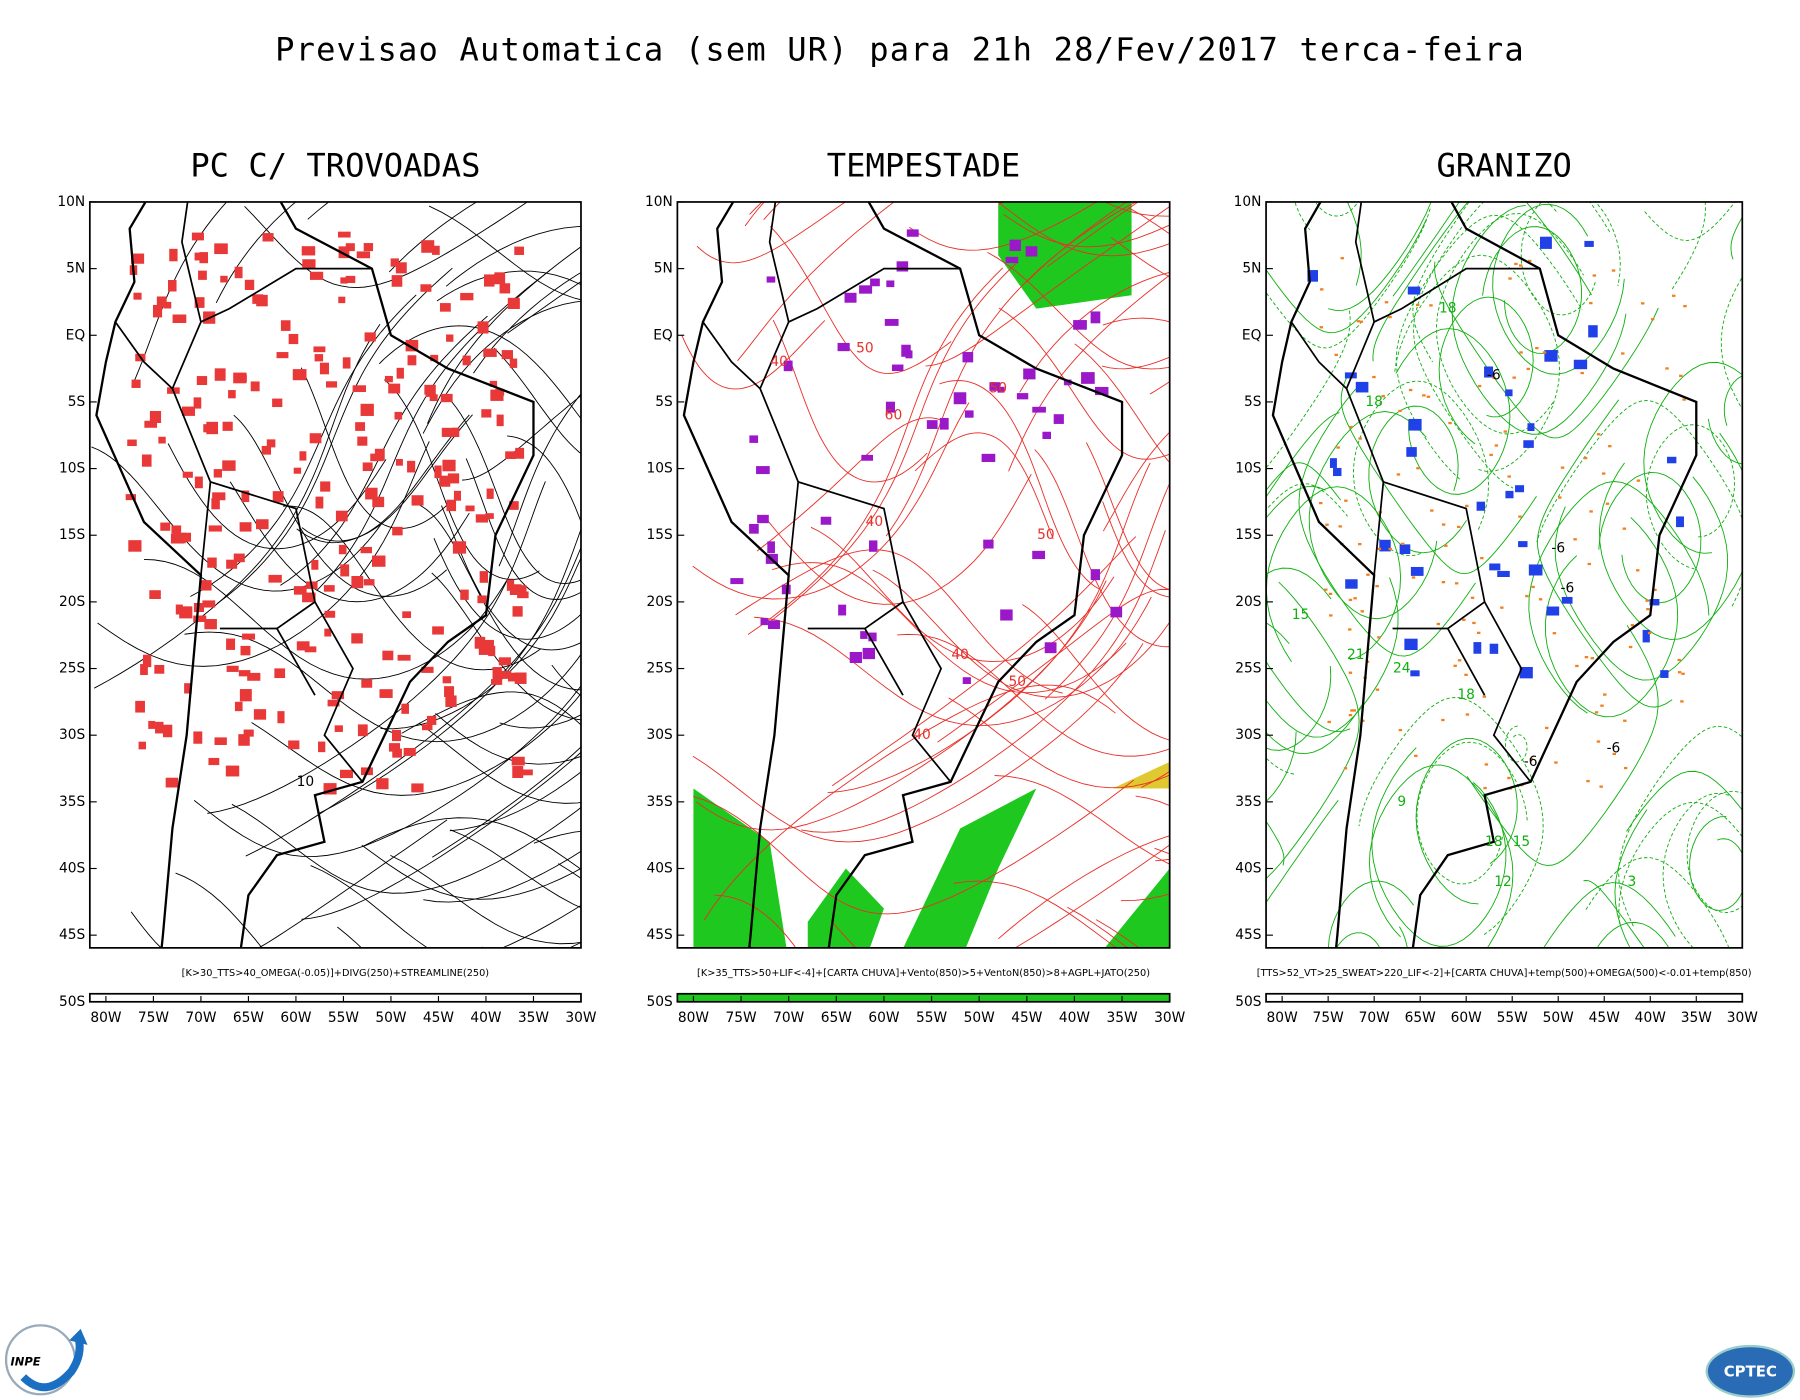 The image size is (1800, 1400). I want to click on lon-label: 30W, so click(1170, 1018).